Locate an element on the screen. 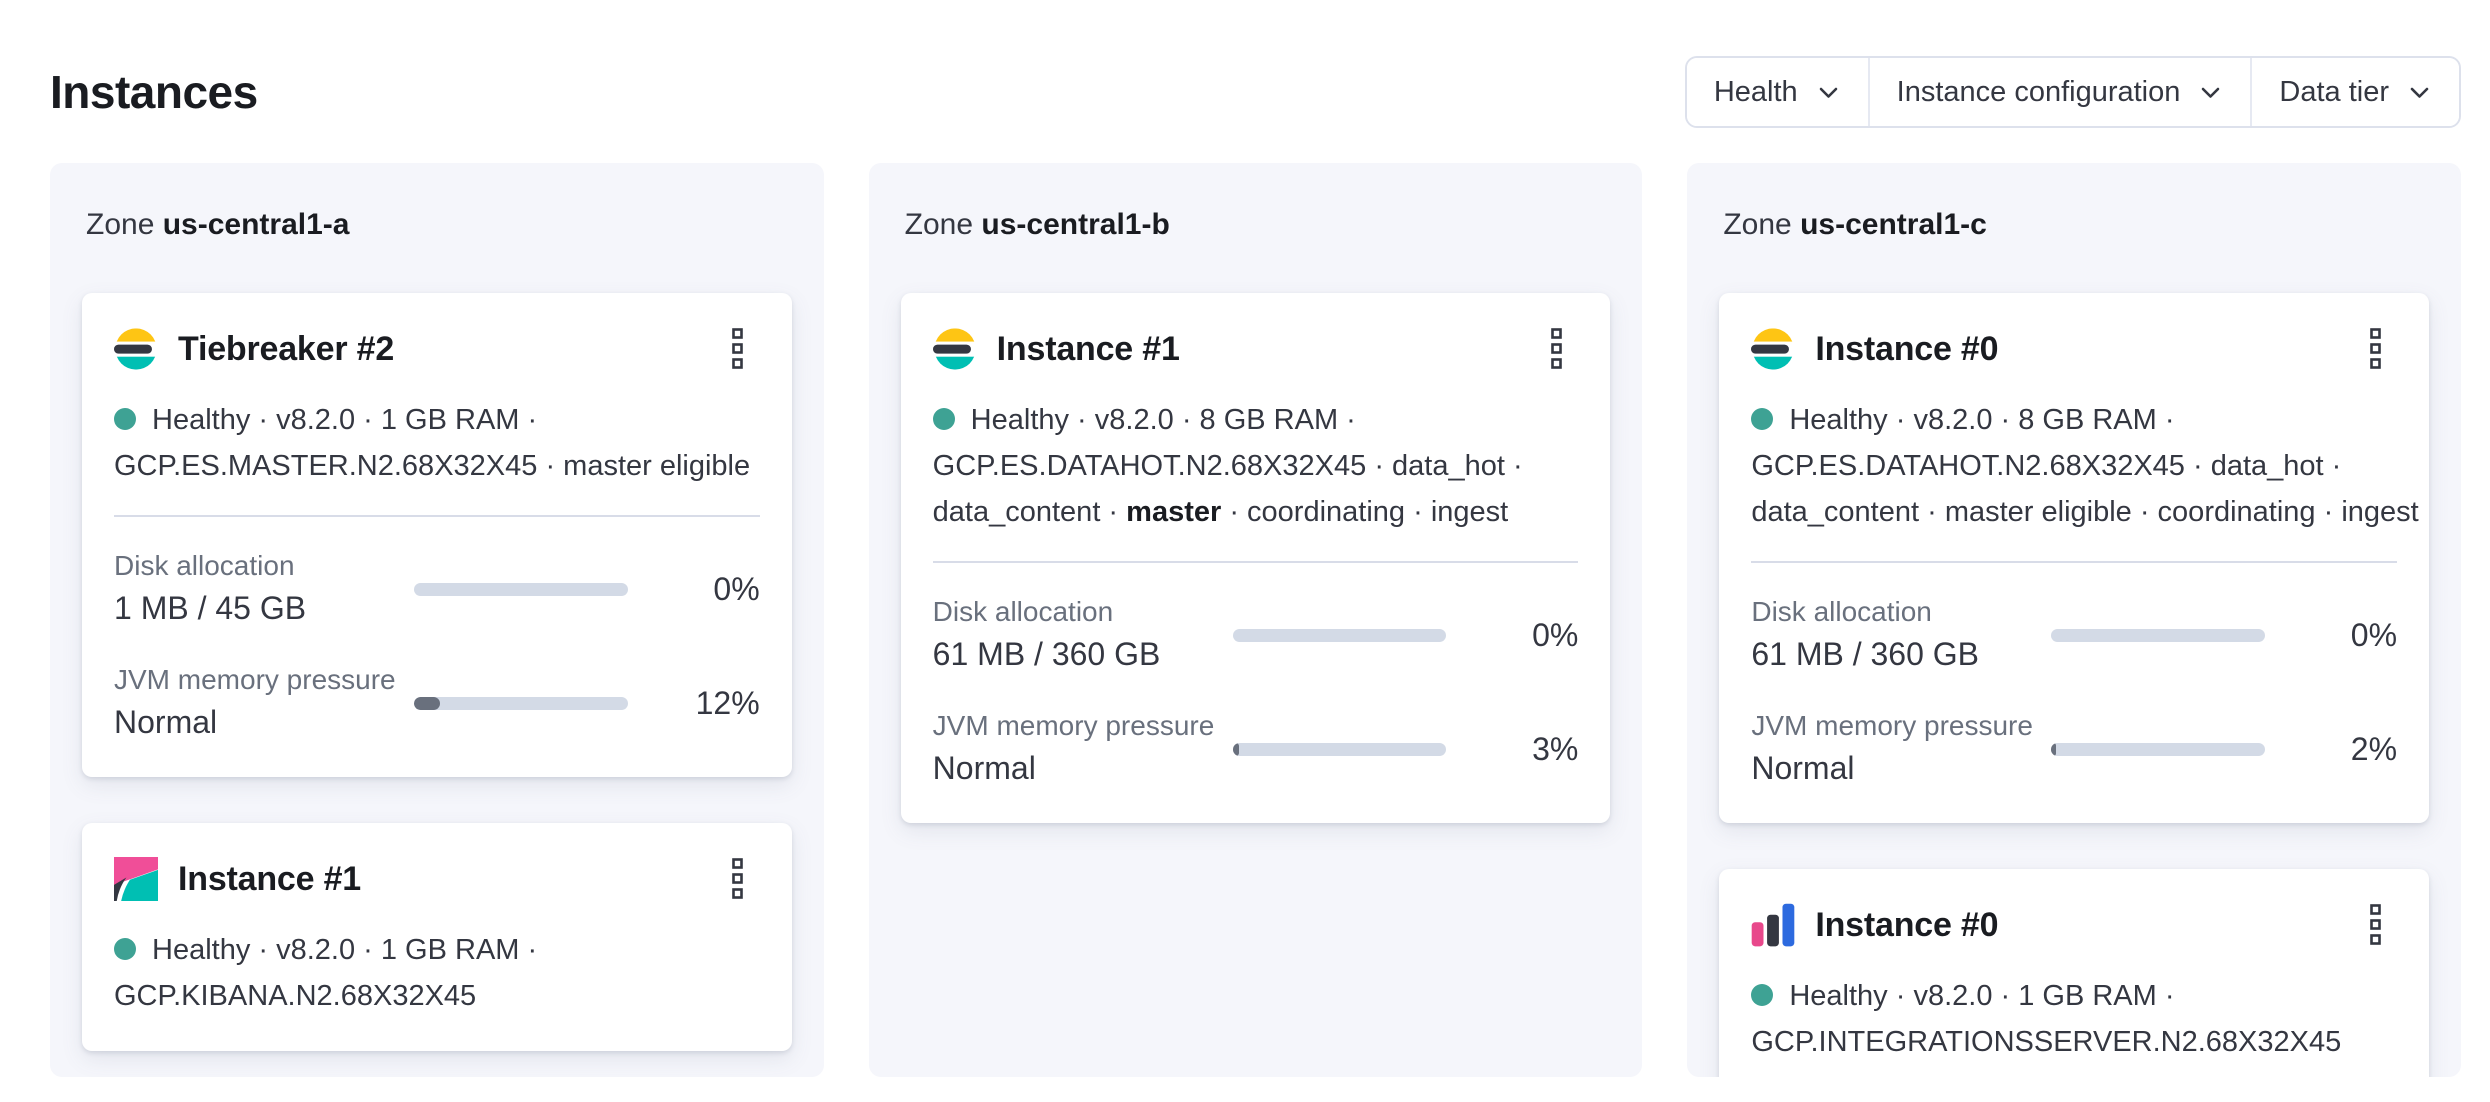 The image size is (2490, 1102). filter-button-health: Health is located at coordinates (1777, 92).